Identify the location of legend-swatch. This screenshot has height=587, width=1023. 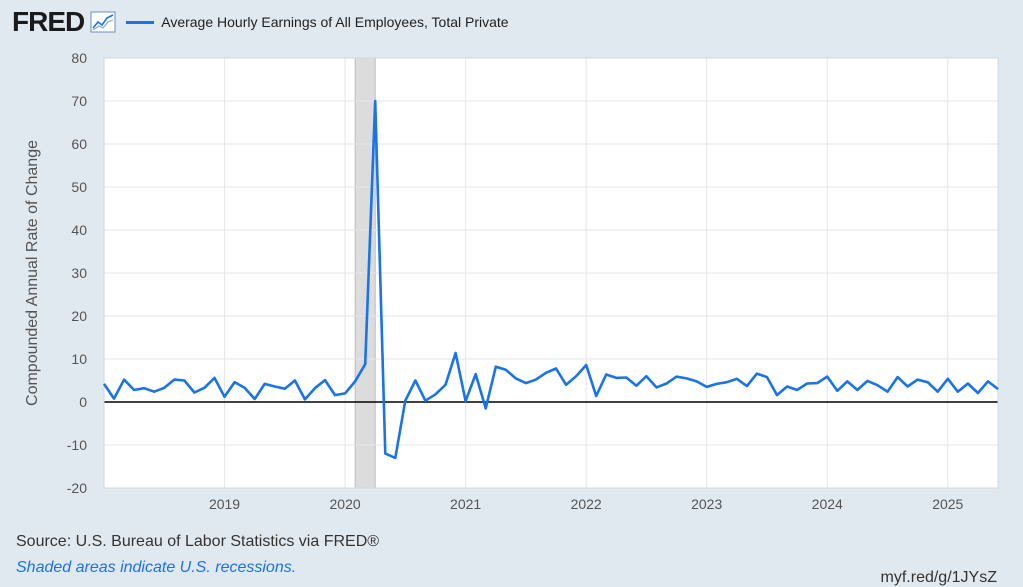
(140, 22).